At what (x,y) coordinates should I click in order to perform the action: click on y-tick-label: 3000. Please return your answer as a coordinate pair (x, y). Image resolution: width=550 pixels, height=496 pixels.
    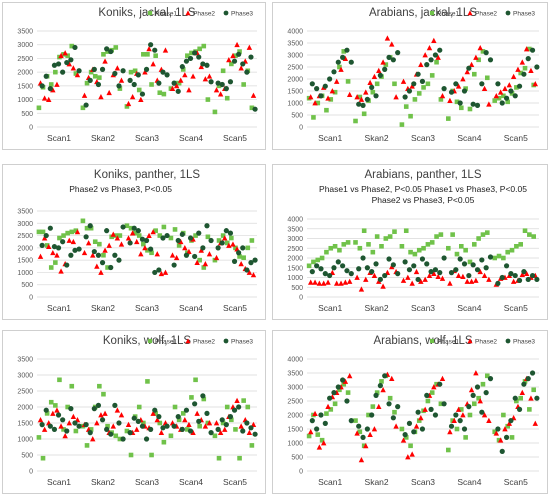
    Looking at the image, I should click on (25, 45).